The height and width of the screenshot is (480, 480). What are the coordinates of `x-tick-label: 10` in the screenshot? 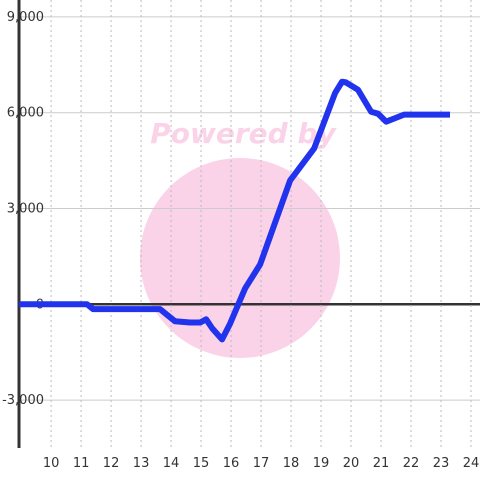 It's located at (51, 463).